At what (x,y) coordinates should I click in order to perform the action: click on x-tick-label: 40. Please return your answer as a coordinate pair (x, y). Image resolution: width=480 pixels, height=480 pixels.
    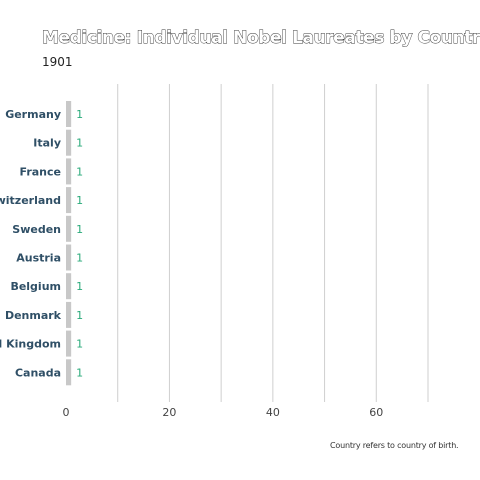
    Looking at the image, I should click on (273, 412).